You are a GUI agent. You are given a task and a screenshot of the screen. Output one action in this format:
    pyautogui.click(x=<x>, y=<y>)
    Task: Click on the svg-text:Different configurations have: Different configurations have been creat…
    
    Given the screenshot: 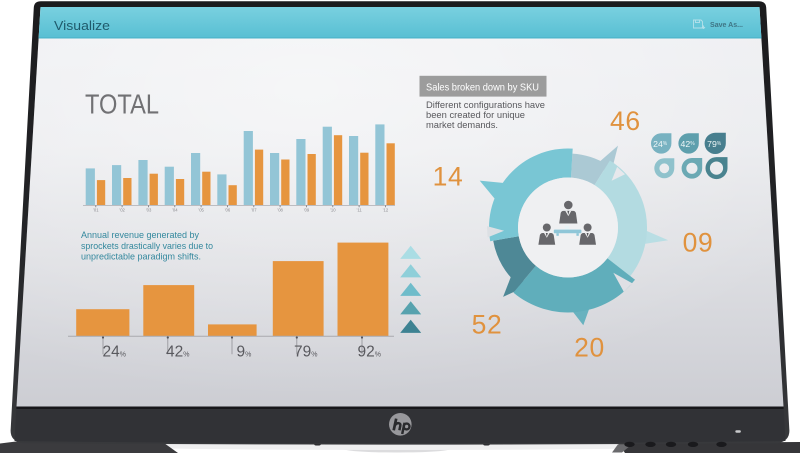 What is the action you would take?
    pyautogui.click(x=487, y=115)
    